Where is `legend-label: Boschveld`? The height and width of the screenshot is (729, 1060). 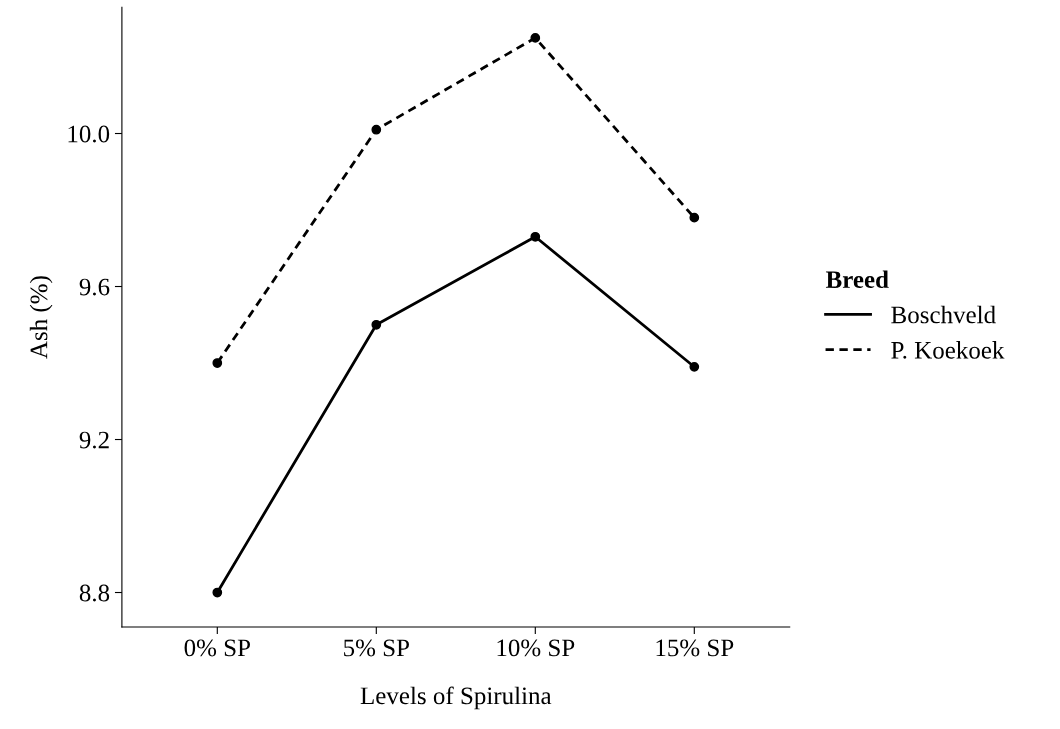
legend-label: Boschveld is located at coordinates (943, 314).